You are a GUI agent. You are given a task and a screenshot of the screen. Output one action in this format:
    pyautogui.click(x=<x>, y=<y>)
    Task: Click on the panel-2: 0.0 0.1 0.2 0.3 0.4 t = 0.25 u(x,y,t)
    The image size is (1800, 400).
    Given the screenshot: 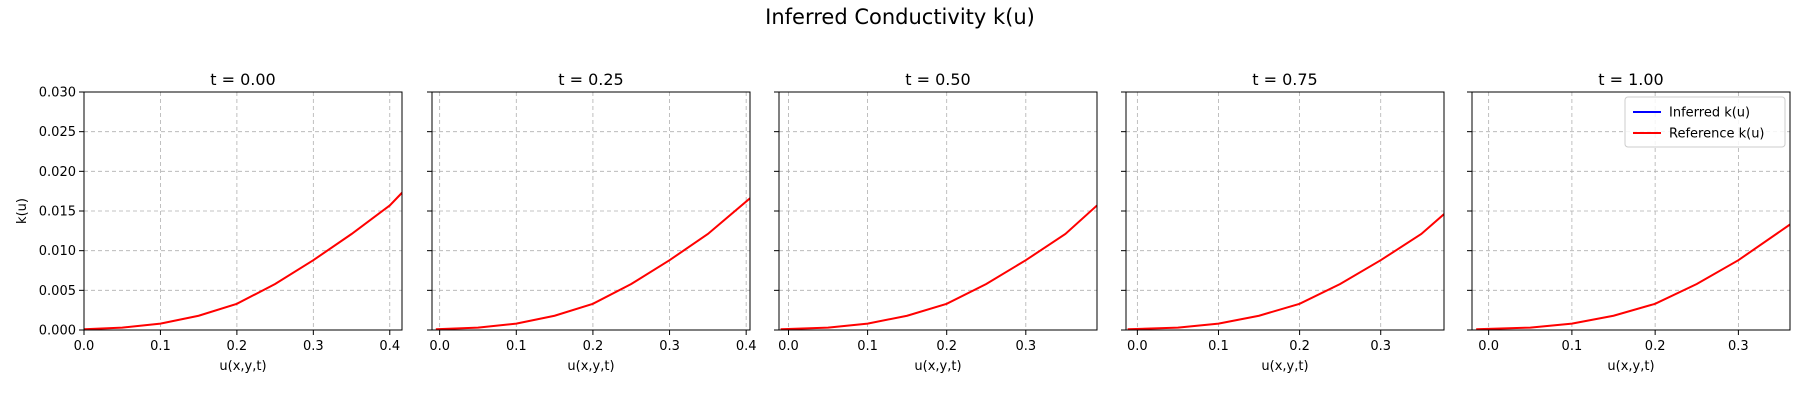 What is the action you would take?
    pyautogui.click(x=592, y=222)
    